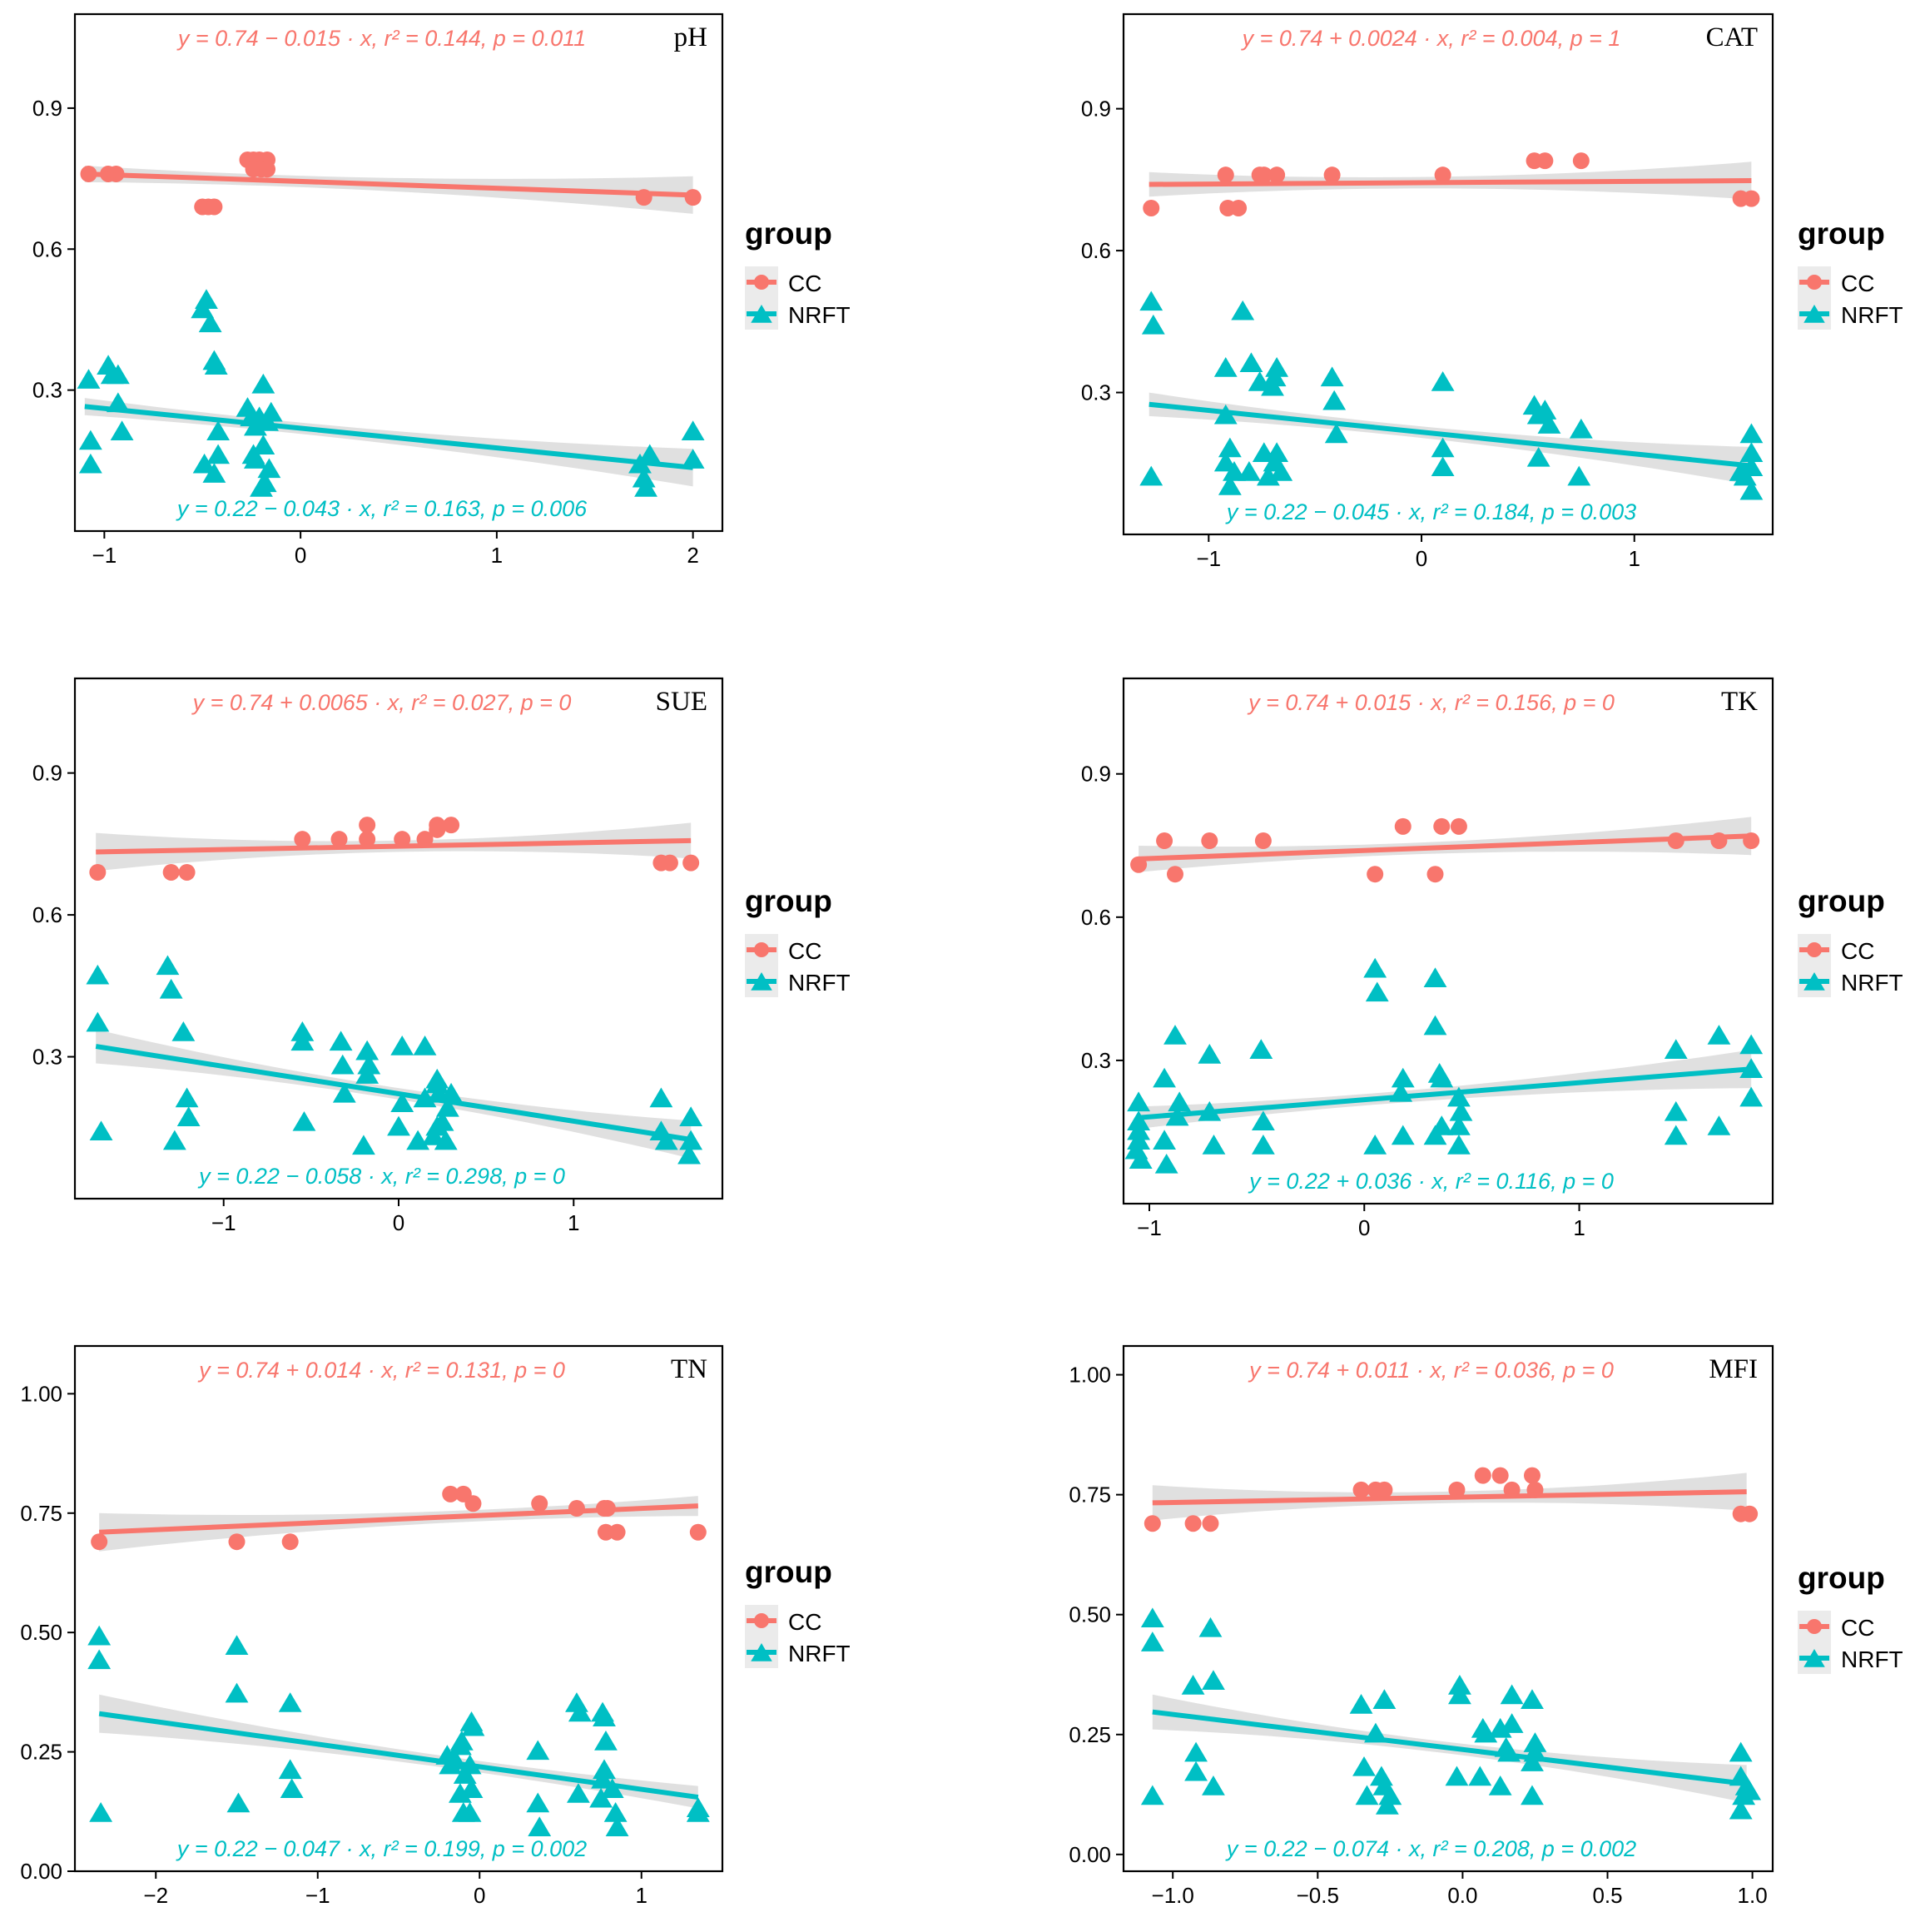 The height and width of the screenshot is (1932, 1925). I want to click on x-tick-label: −0.5, so click(1318, 1895).